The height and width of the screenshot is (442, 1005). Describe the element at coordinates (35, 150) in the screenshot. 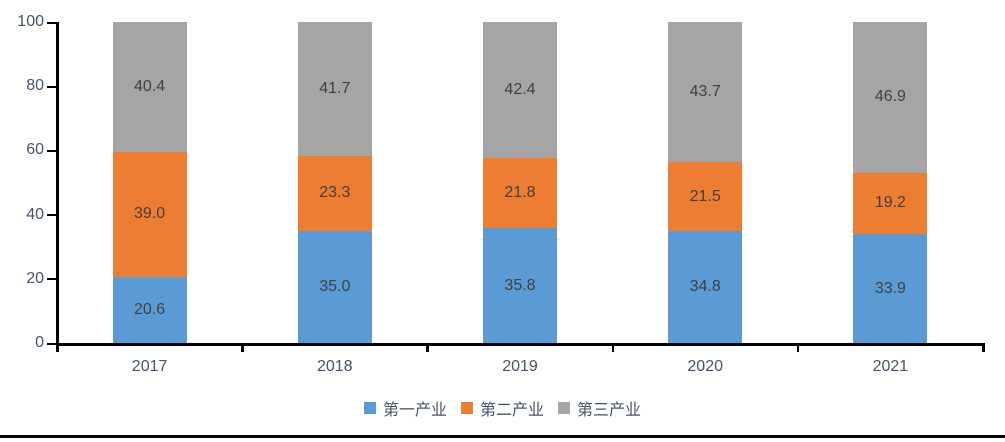

I see `y-axis-tick-label: 60` at that location.